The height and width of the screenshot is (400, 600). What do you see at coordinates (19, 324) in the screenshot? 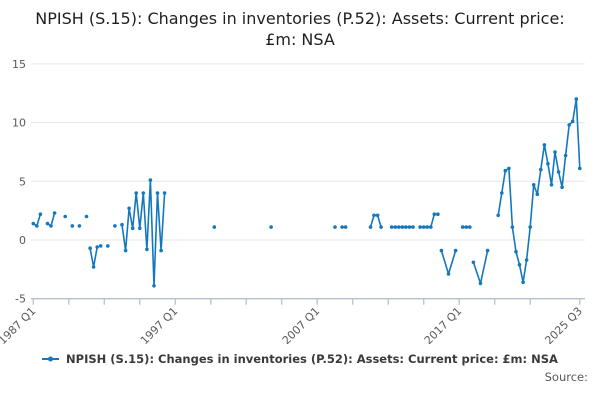
I see `svg-text: 1987 Q1` at bounding box center [19, 324].